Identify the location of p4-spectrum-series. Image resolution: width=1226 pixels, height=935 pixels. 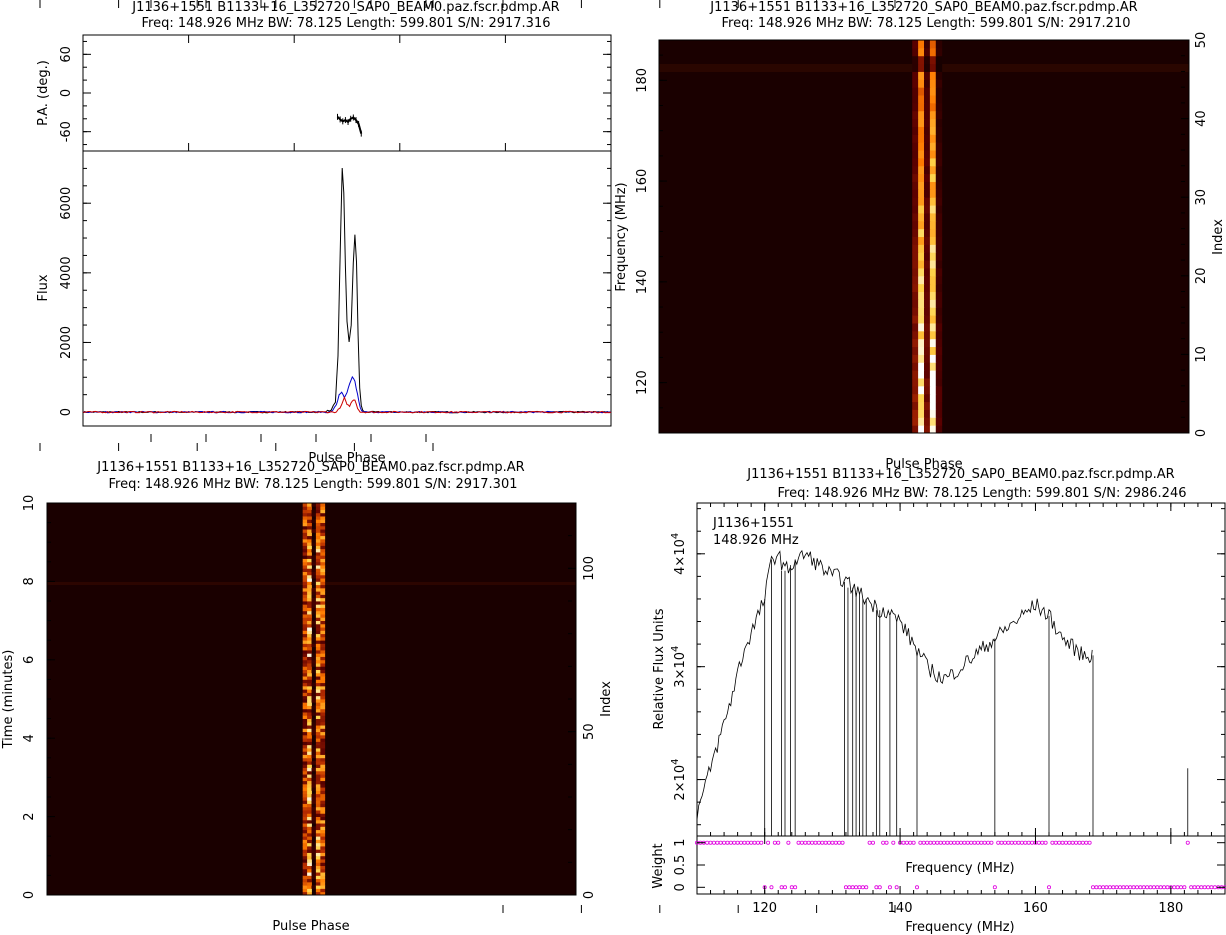
(942, 692).